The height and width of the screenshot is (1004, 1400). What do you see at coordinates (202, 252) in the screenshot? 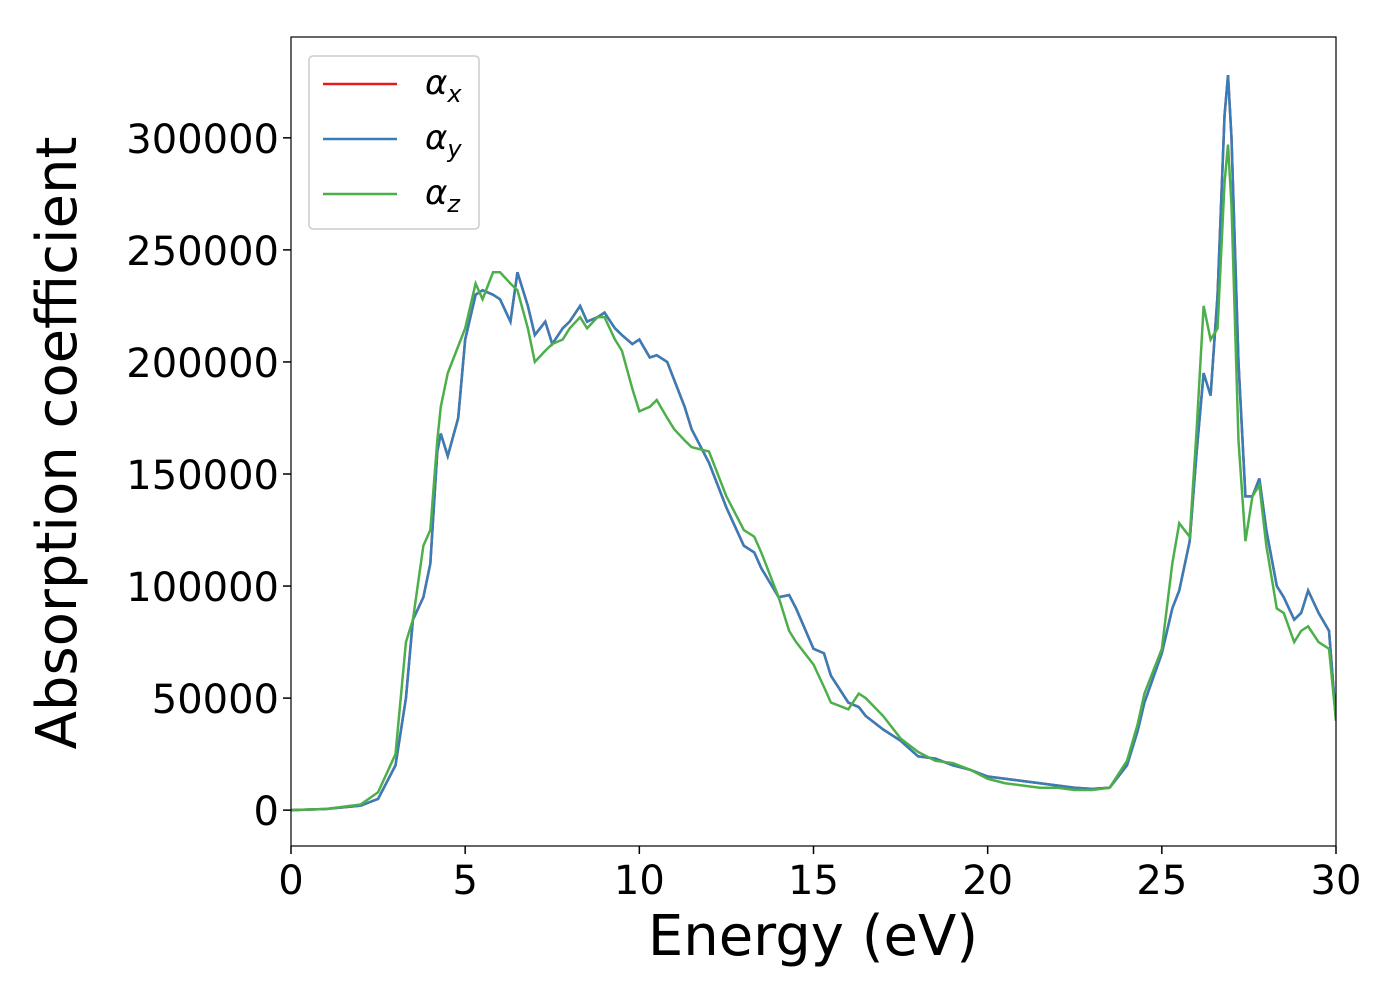
I see `y-tick-label: 250000` at bounding box center [202, 252].